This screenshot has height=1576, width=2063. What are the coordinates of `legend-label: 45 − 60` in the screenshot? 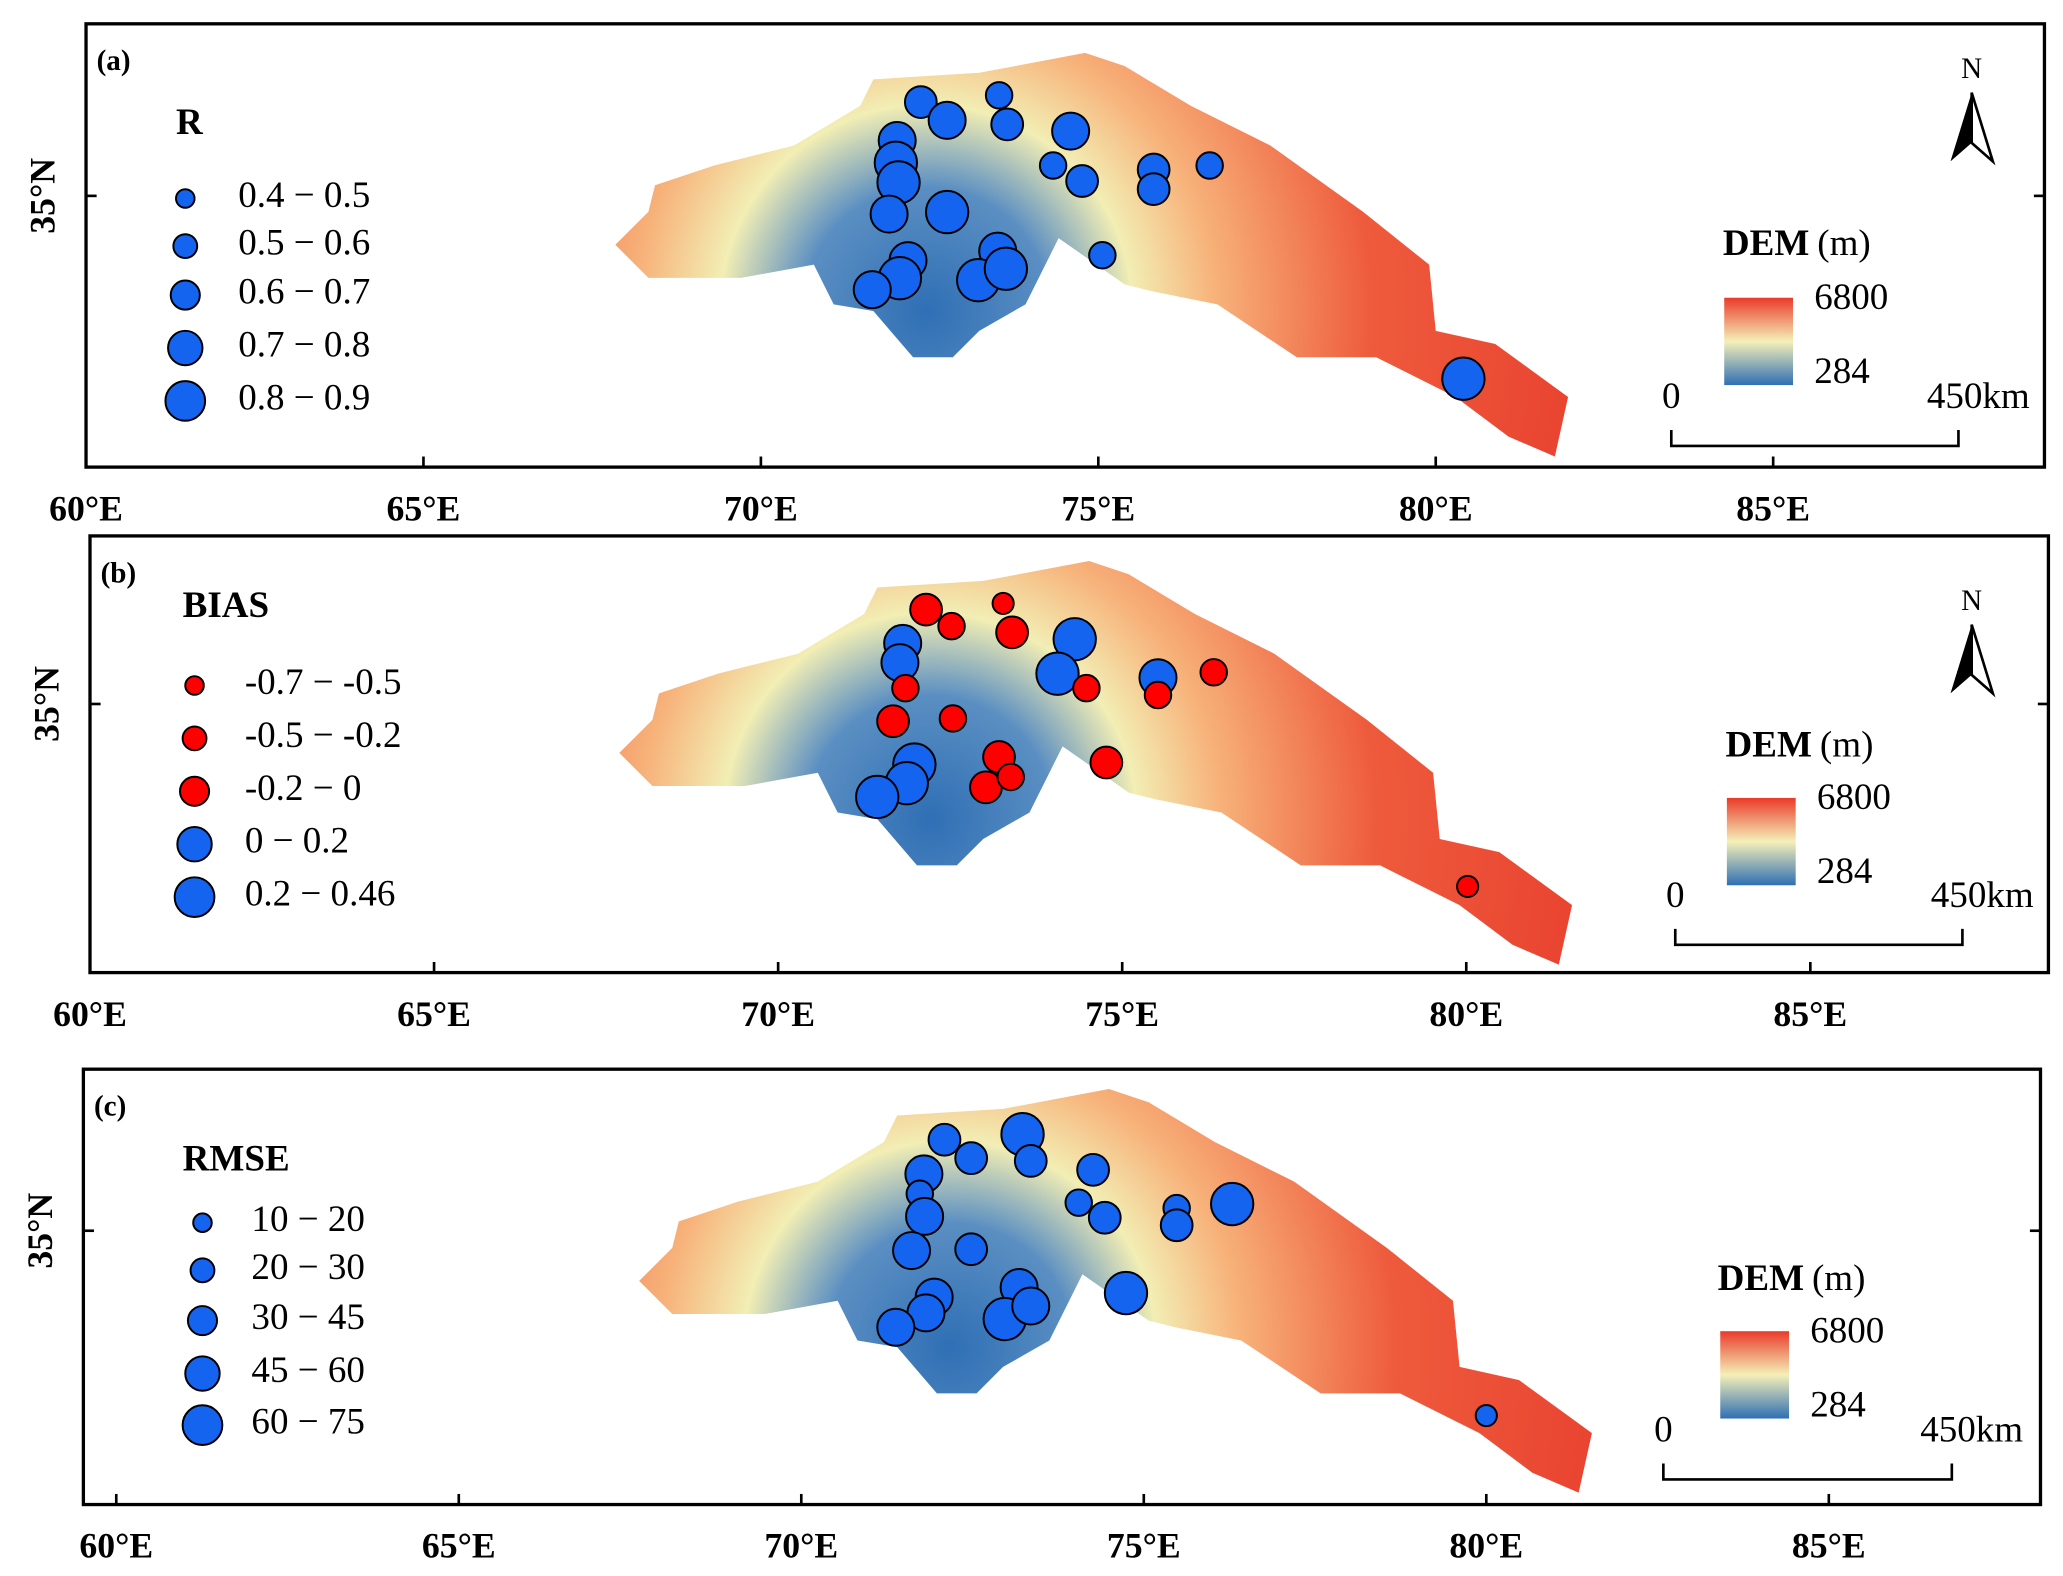 It's located at (308, 1370).